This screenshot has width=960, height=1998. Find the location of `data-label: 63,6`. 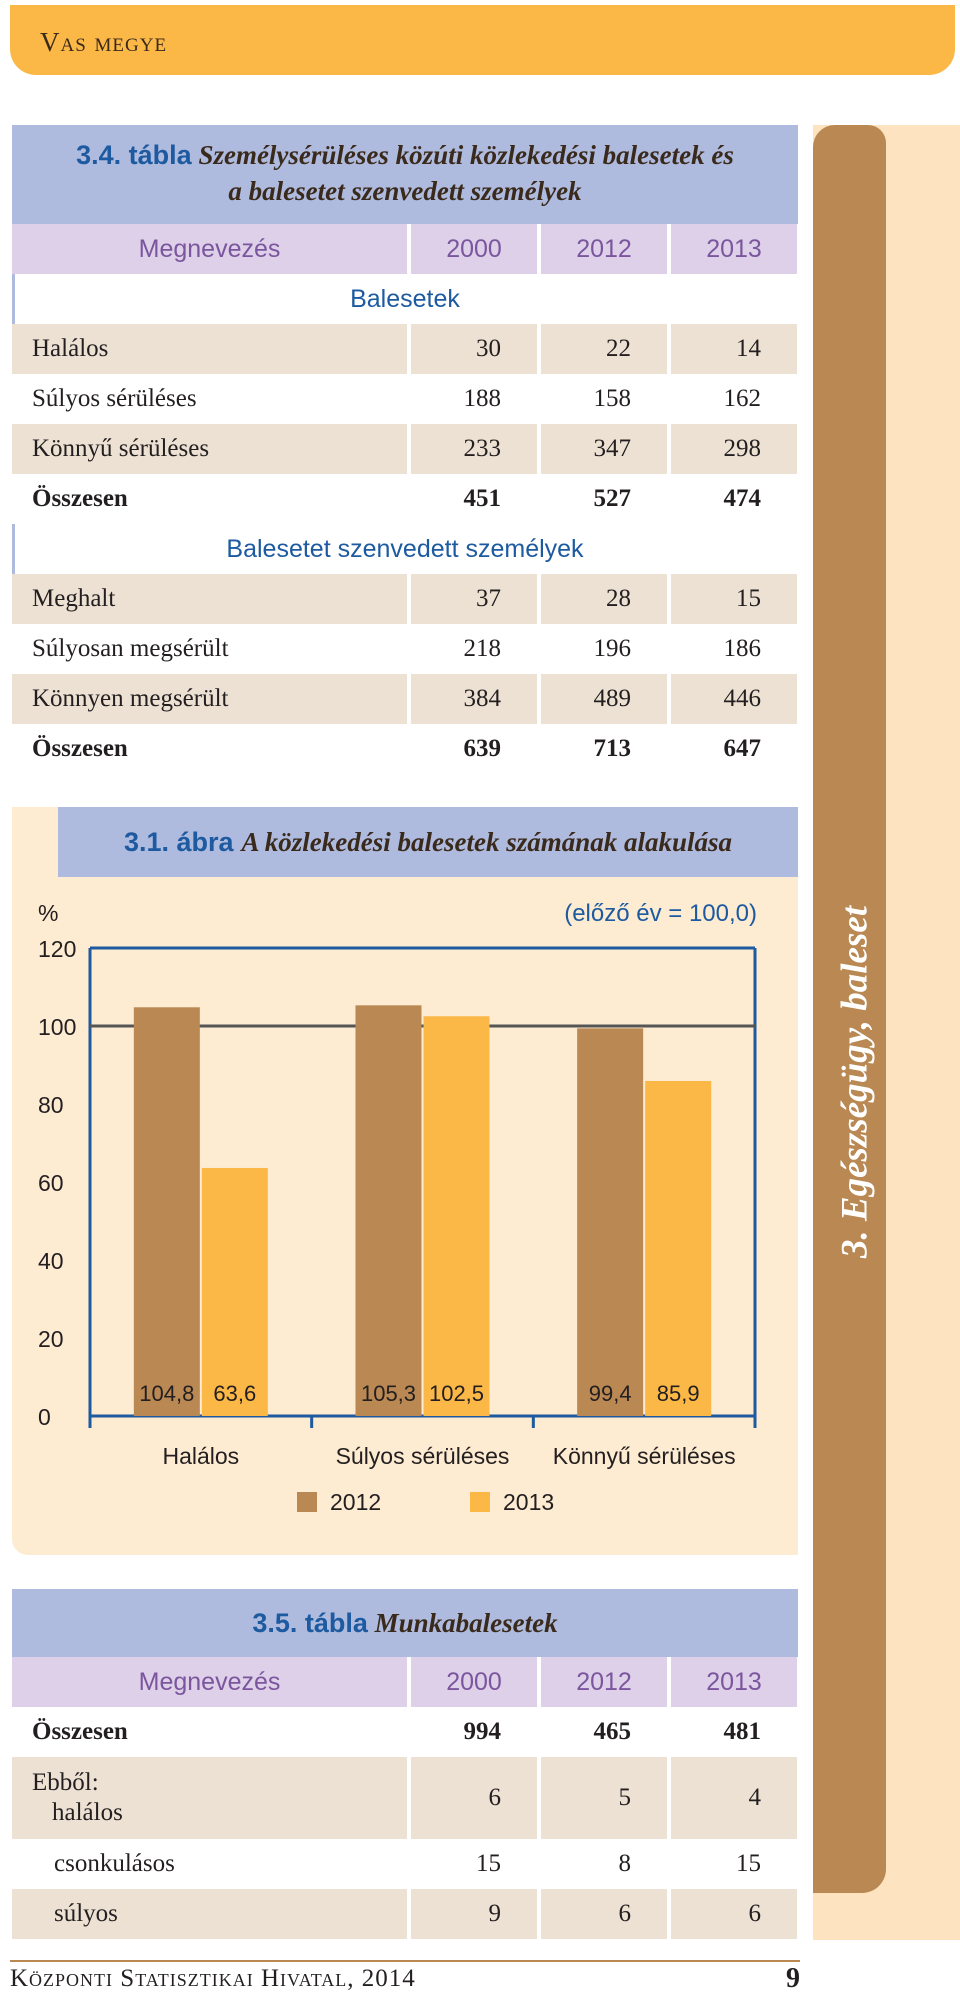

data-label: 63,6 is located at coordinates (234, 1393).